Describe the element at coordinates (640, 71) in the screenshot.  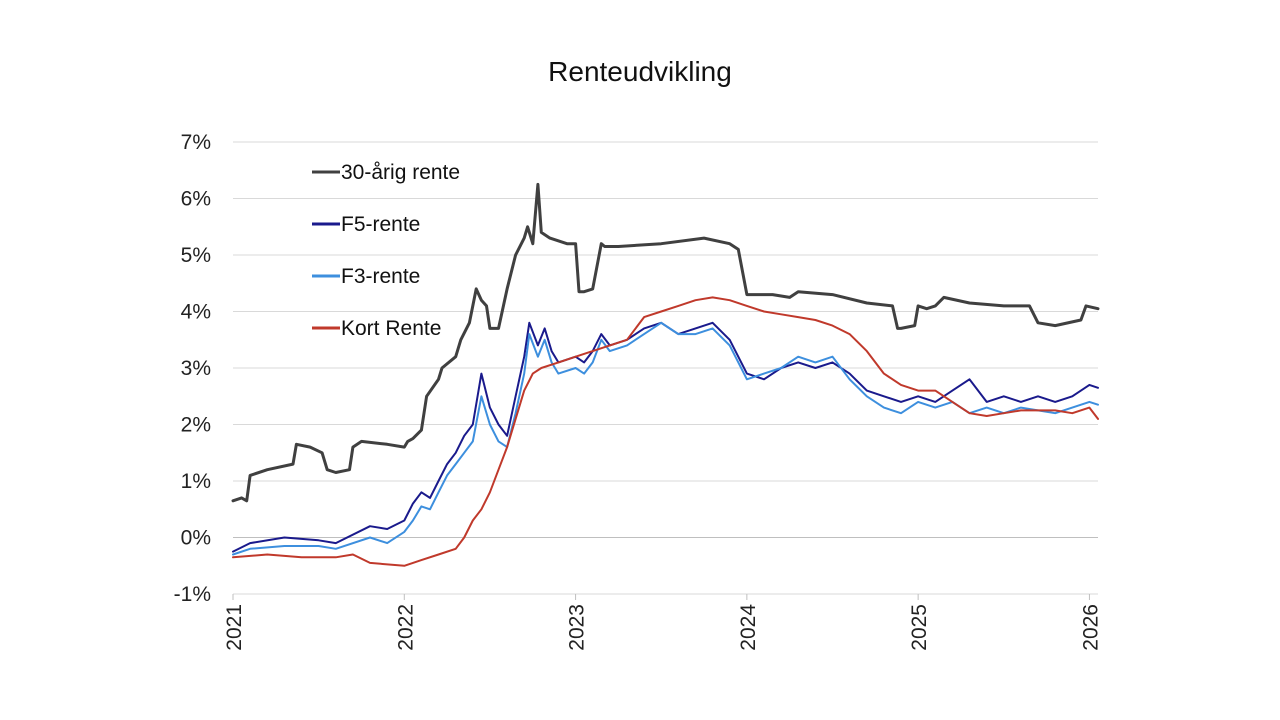
I see `chart-title: Renteudvikling` at that location.